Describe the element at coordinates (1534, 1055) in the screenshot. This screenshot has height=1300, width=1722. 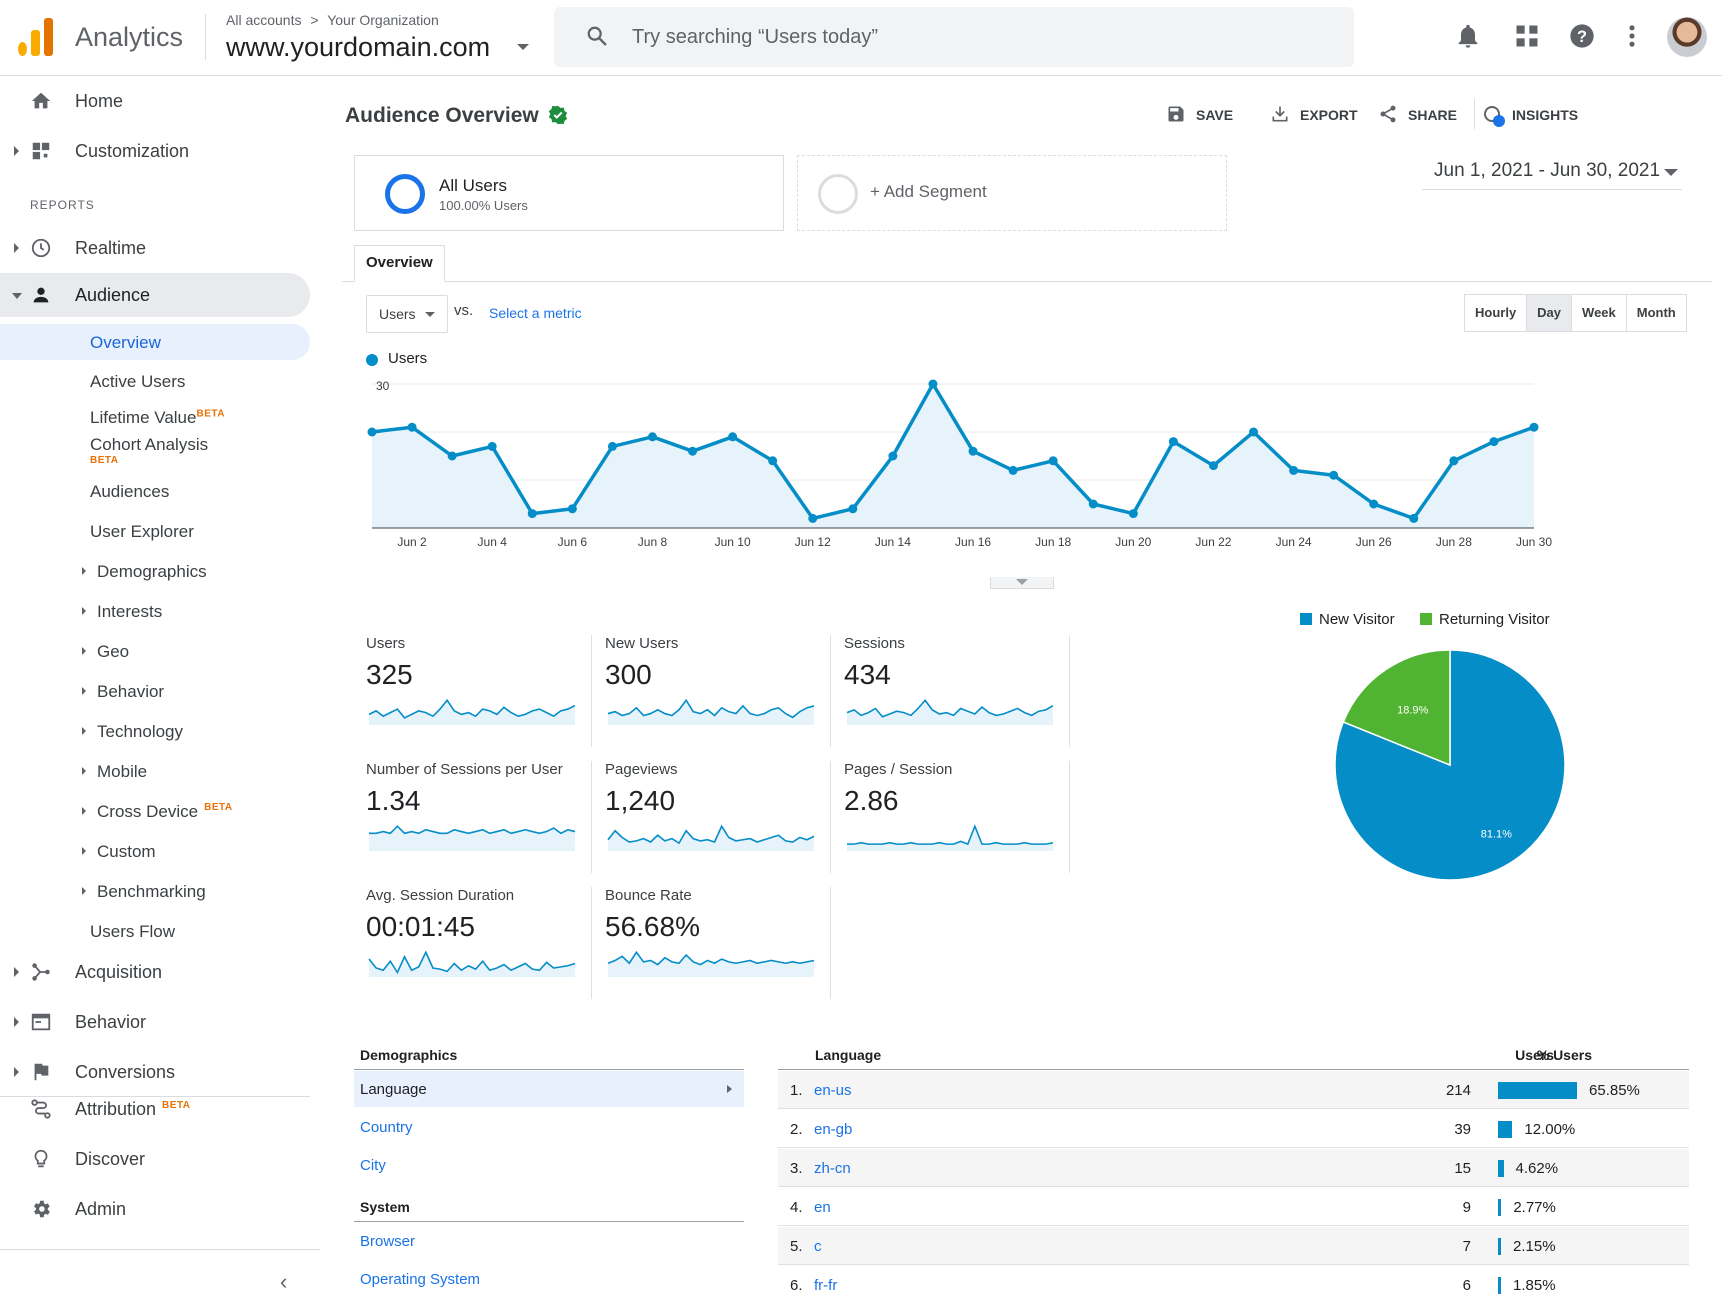
I see `column-header-users: Users` at that location.